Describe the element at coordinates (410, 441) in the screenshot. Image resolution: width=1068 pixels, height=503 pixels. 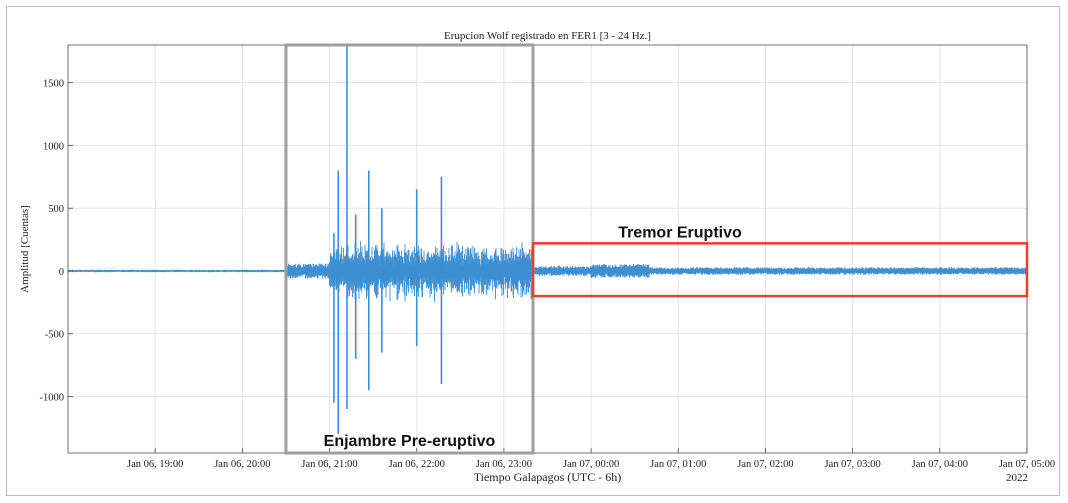
I see `swarm-label: Enjambre Pre-eruptivo` at that location.